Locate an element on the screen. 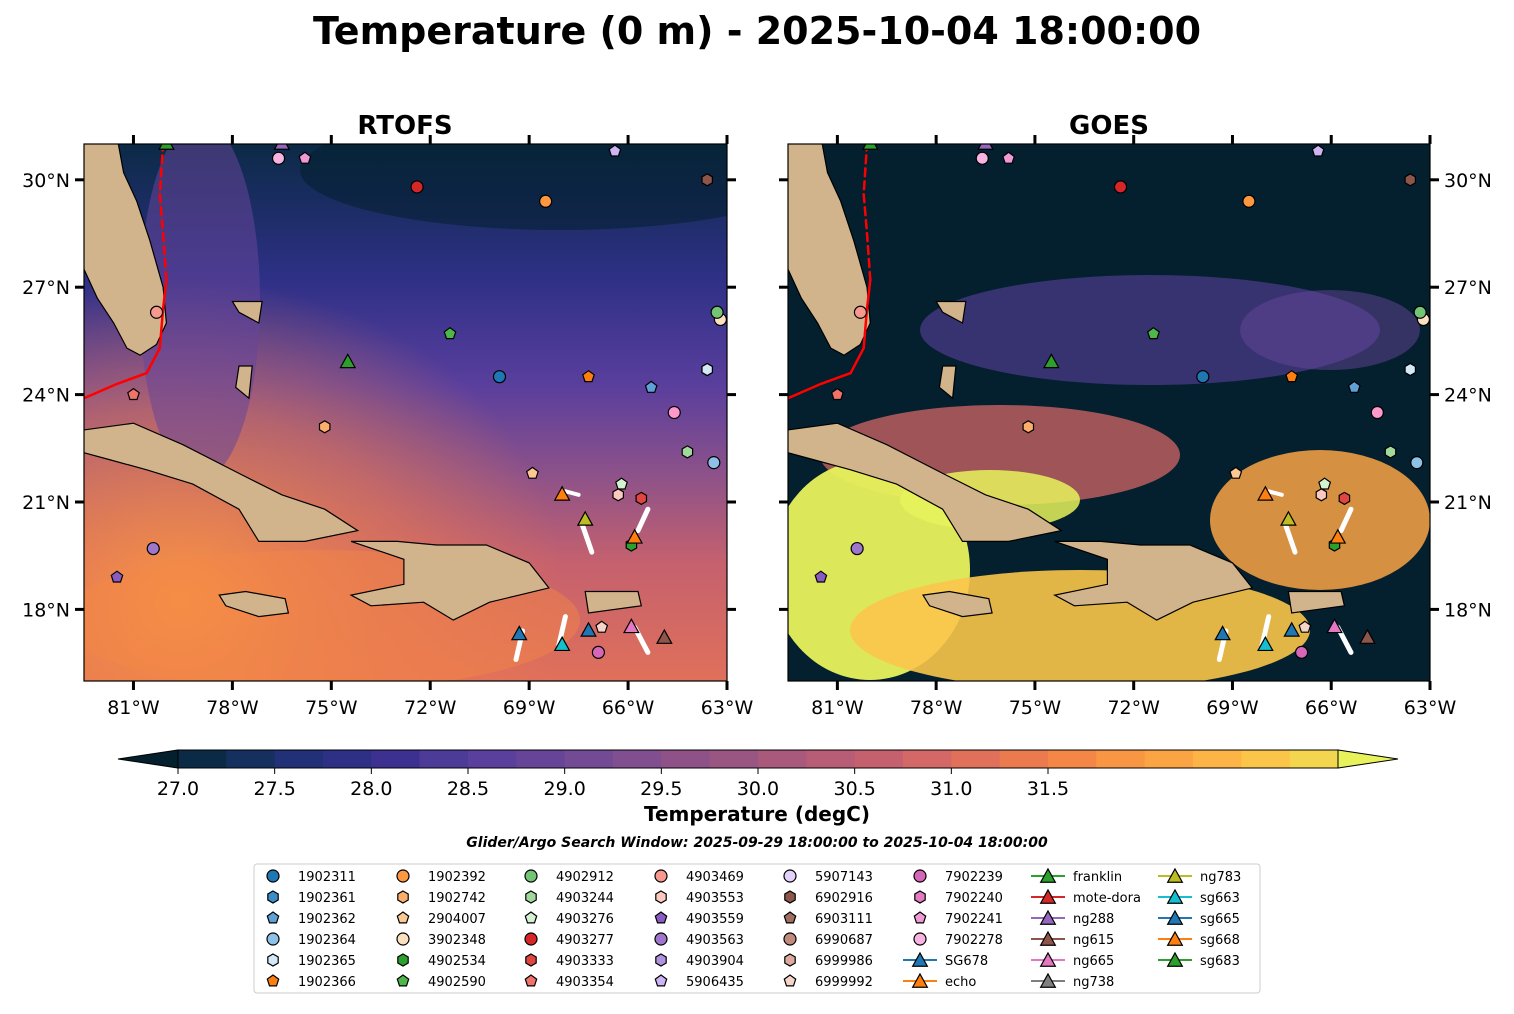 This screenshot has width=1514, height=1014. legend-label: 6902916 is located at coordinates (844, 898).